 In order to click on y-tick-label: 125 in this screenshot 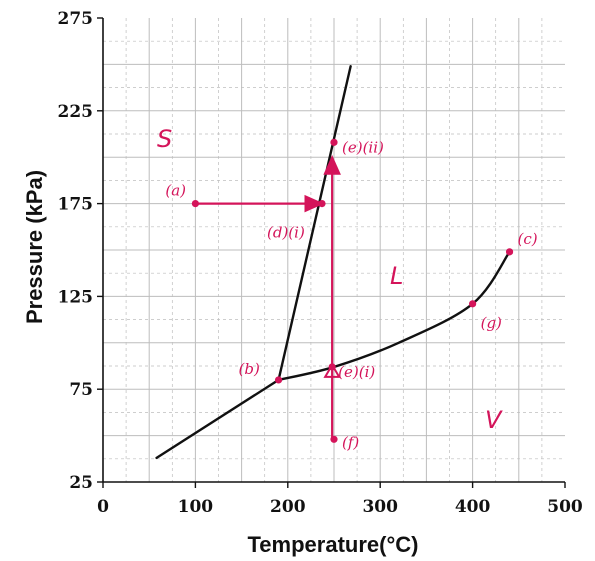, I will do `click(76, 297)`.